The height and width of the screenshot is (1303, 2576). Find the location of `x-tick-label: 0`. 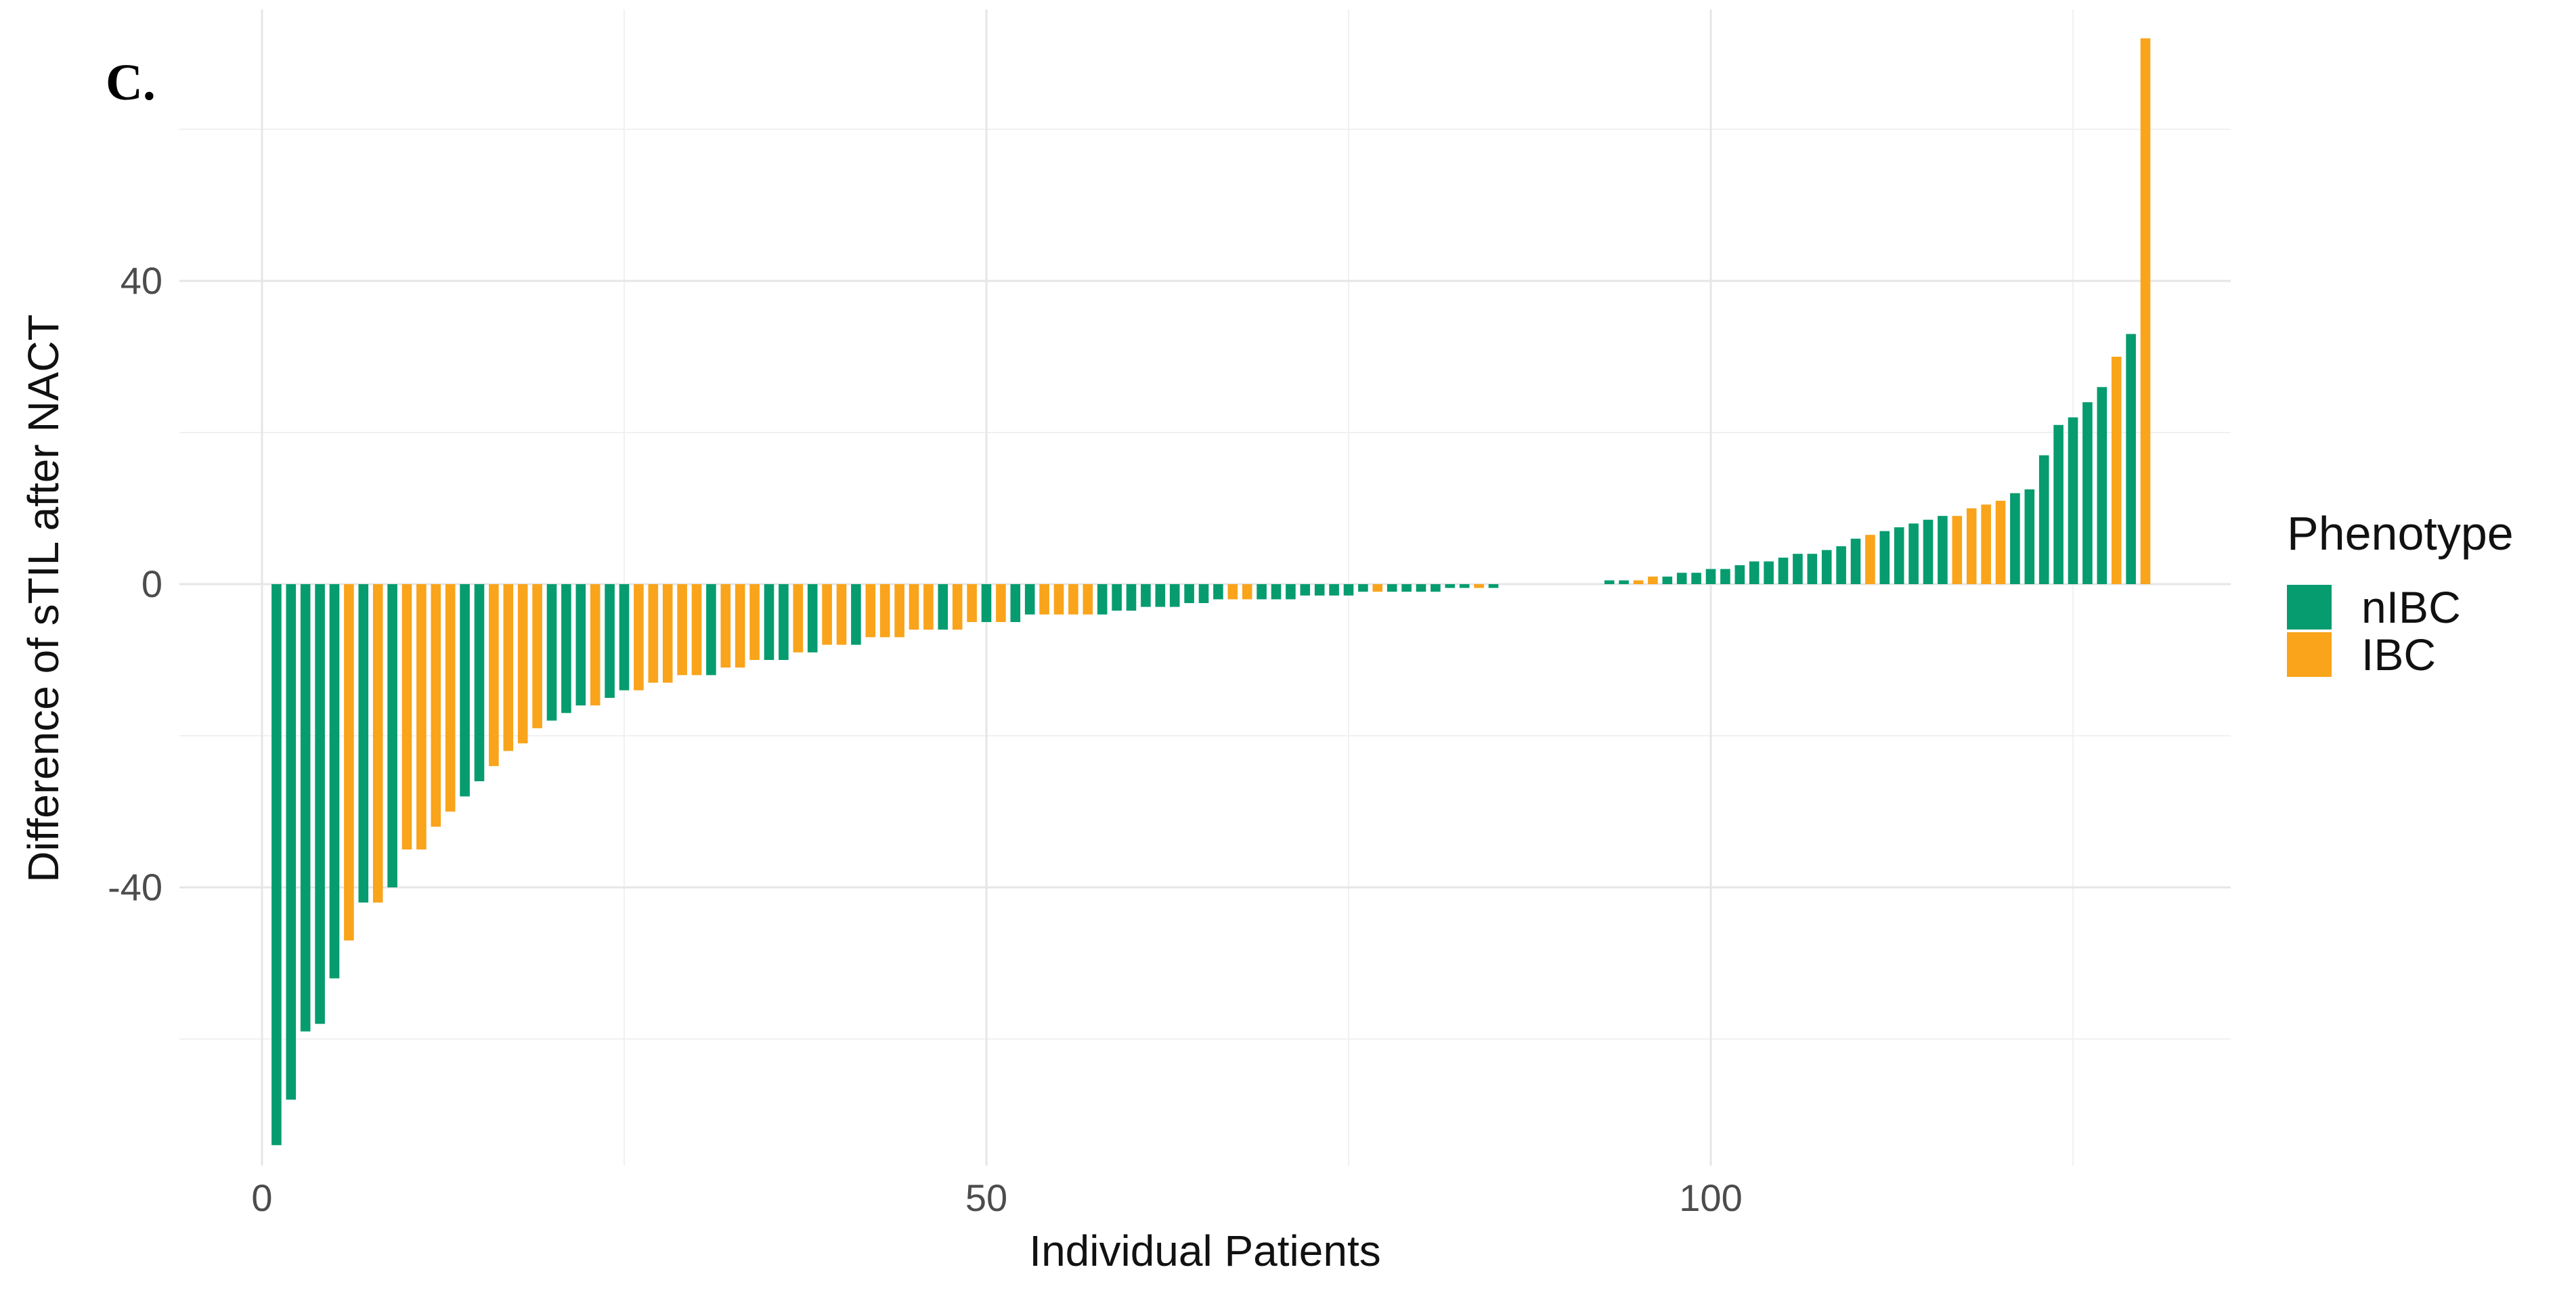

x-tick-label: 0 is located at coordinates (262, 1197).